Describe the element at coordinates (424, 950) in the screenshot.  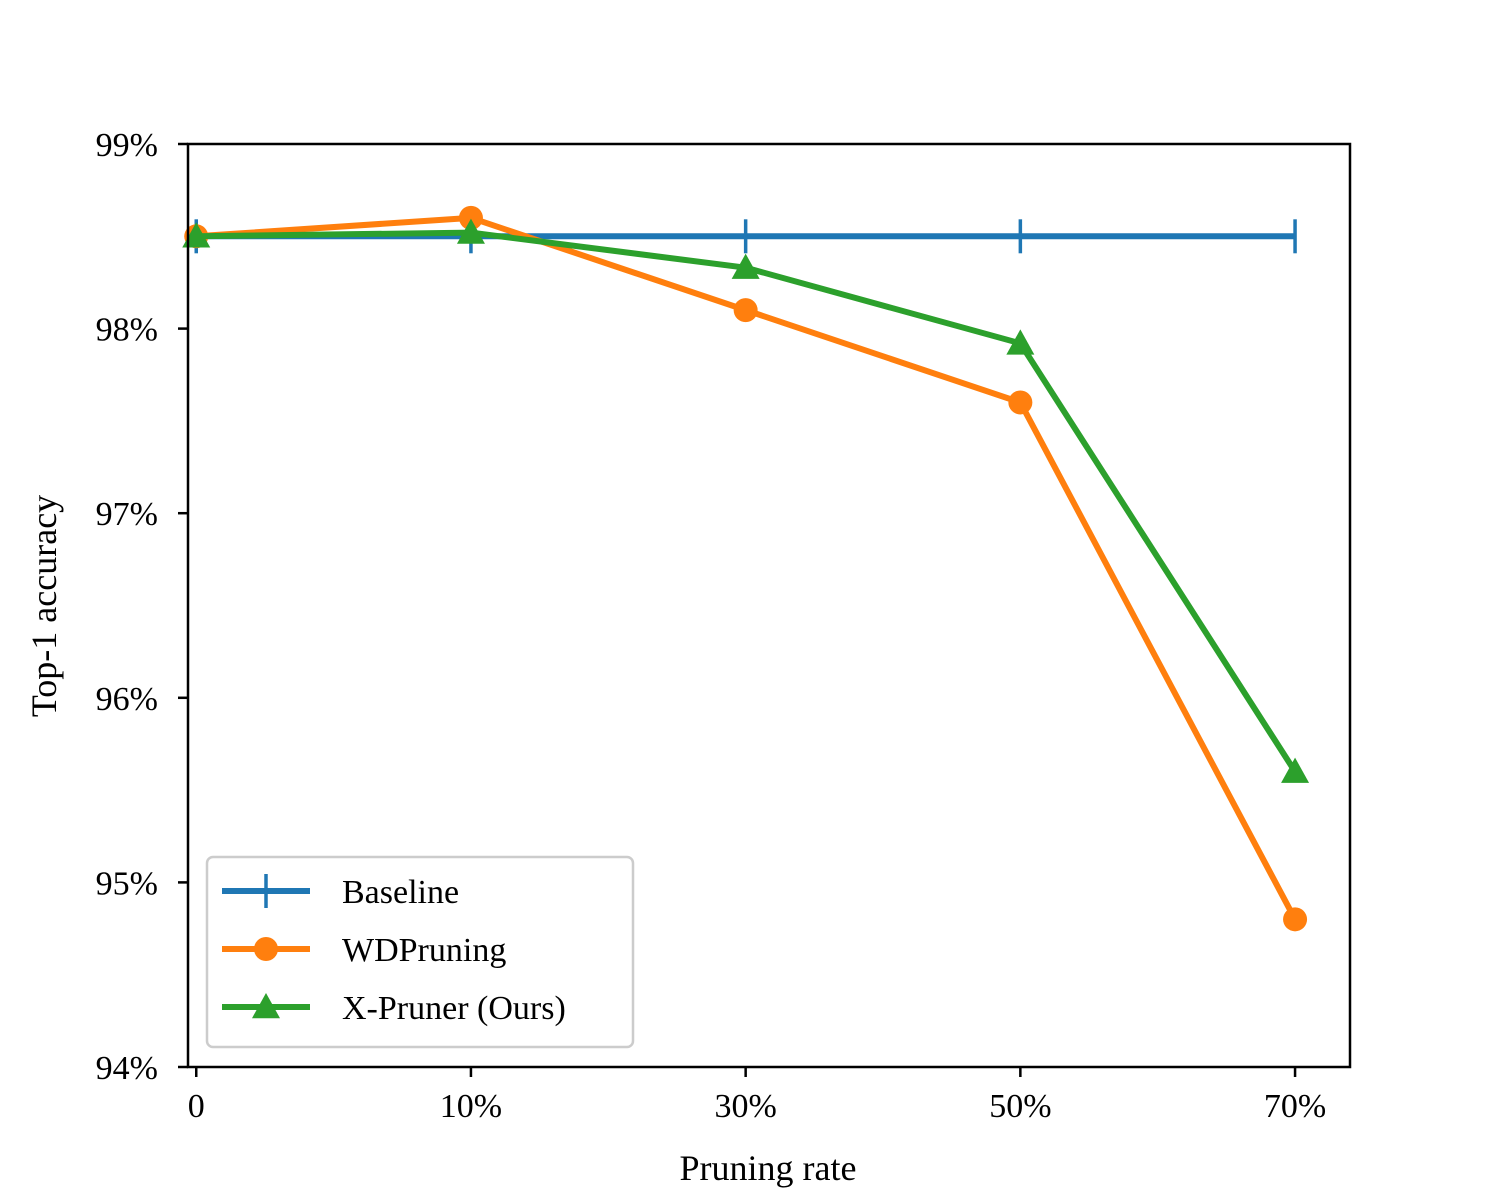
I see `legend-label: WDPruning` at that location.